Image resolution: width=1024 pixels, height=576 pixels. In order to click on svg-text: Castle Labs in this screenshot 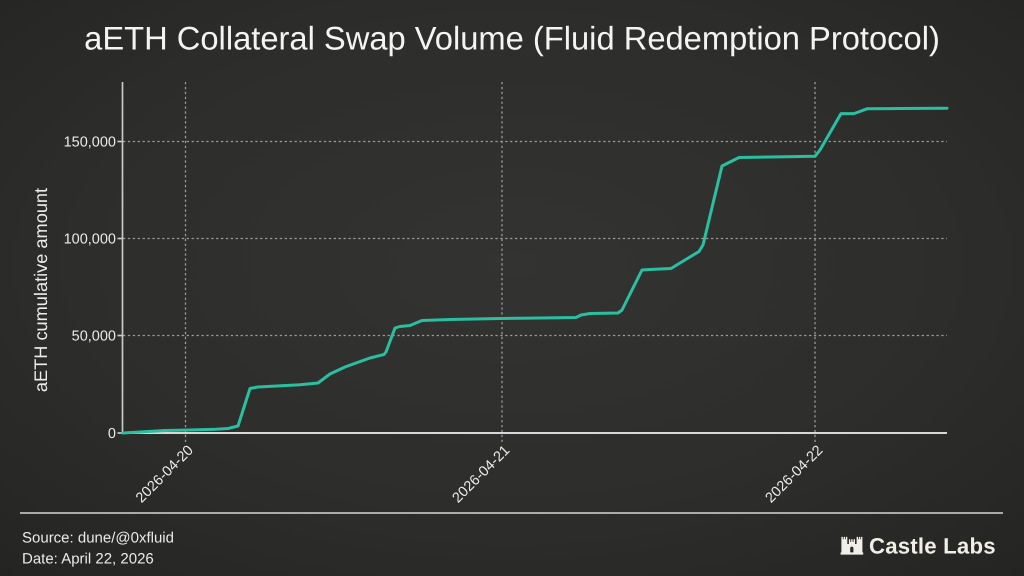, I will do `click(932, 546)`.